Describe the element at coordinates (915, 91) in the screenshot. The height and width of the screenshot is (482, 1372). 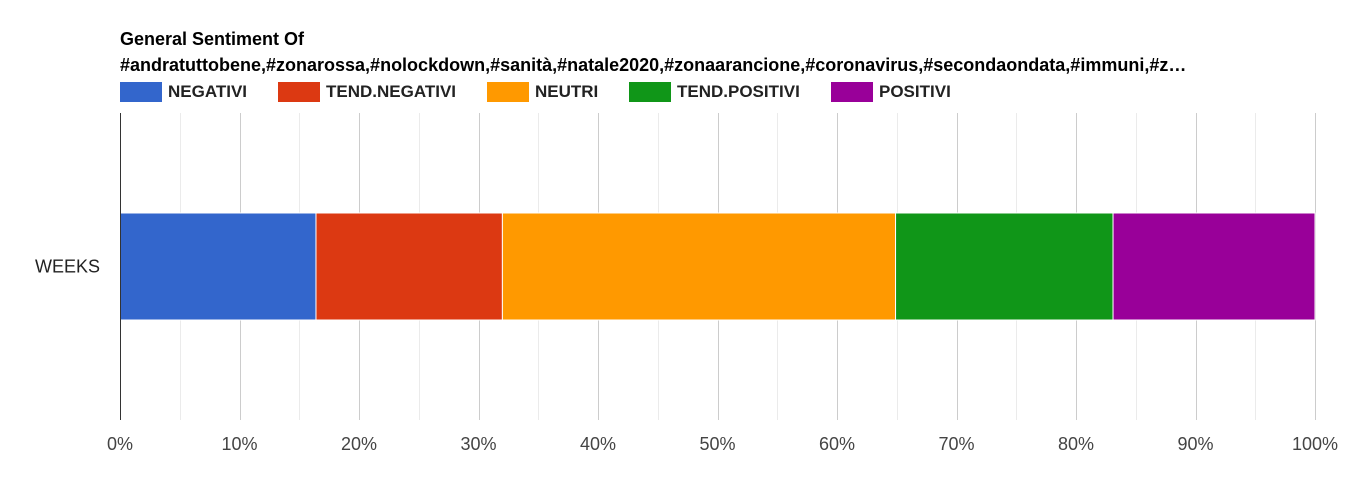
I see `legend-label-positivi: POSITIVI` at that location.